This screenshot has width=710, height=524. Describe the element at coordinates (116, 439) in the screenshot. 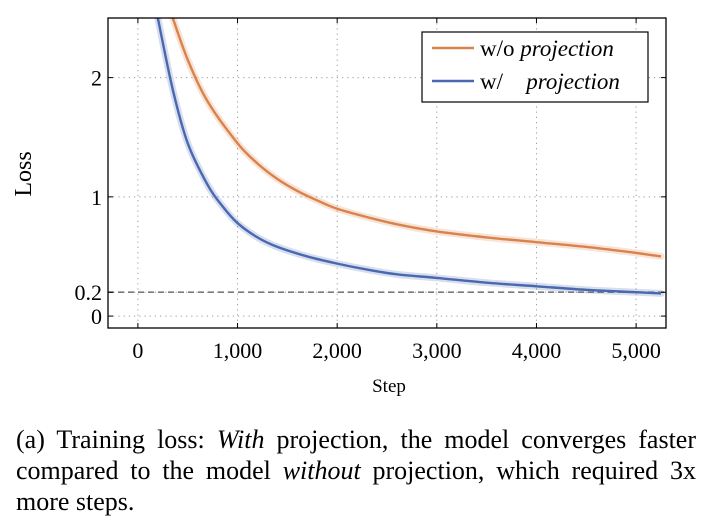

I see `caption-prefix: (a) Training loss:` at that location.